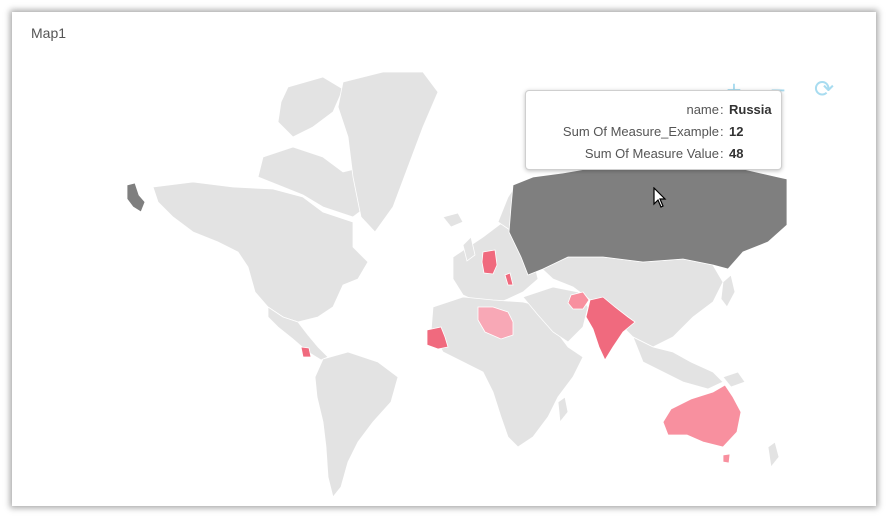 The width and height of the screenshot is (896, 525). I want to click on region-balkans-highlight, so click(509, 279).